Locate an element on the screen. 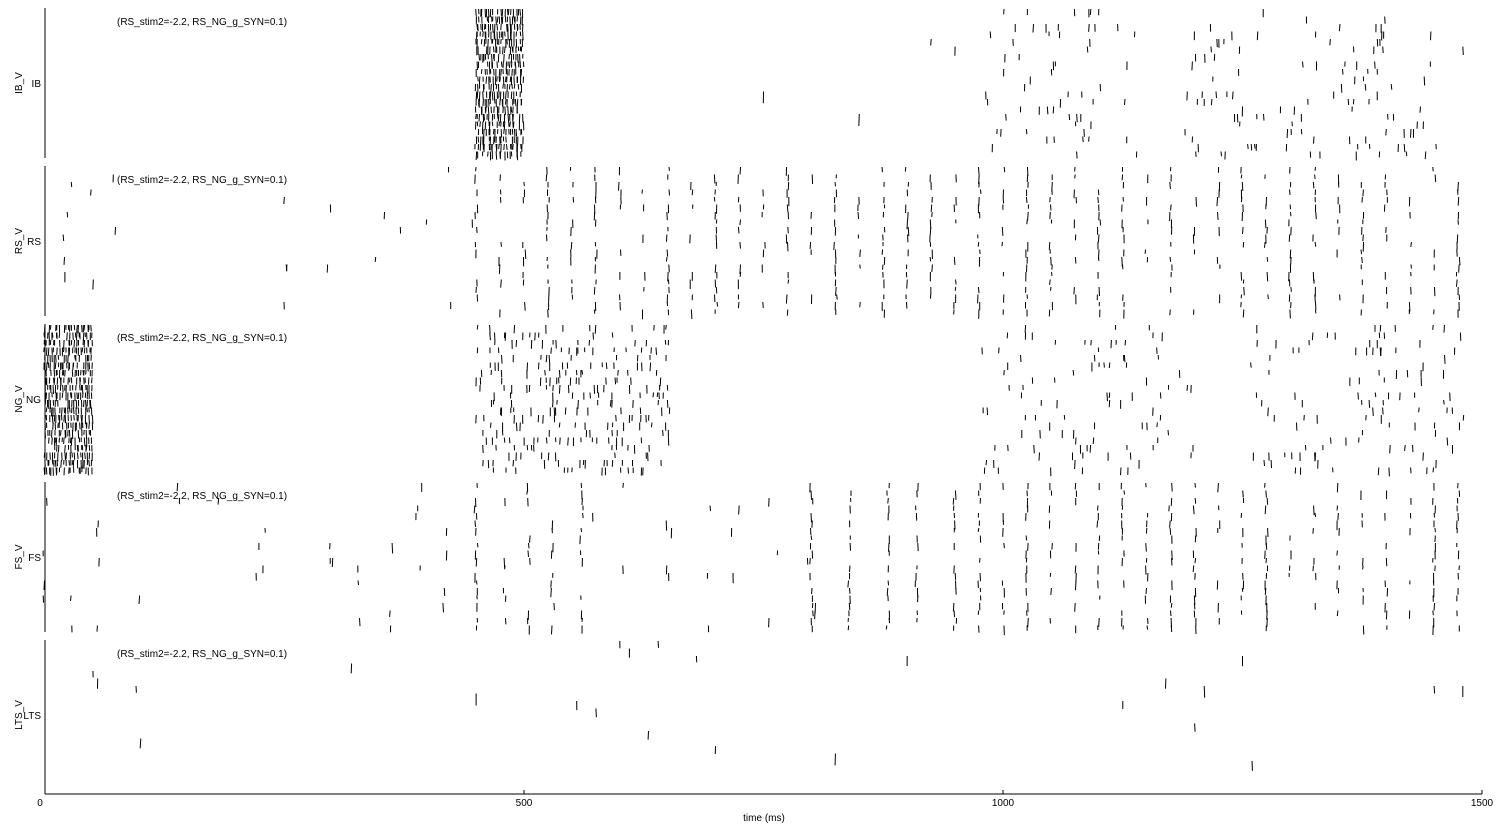 This screenshot has width=1497, height=832. parameter-annotation: (RS_stim2=-2.2, RS_NG_g_SYN=0.1) is located at coordinates (202, 496).